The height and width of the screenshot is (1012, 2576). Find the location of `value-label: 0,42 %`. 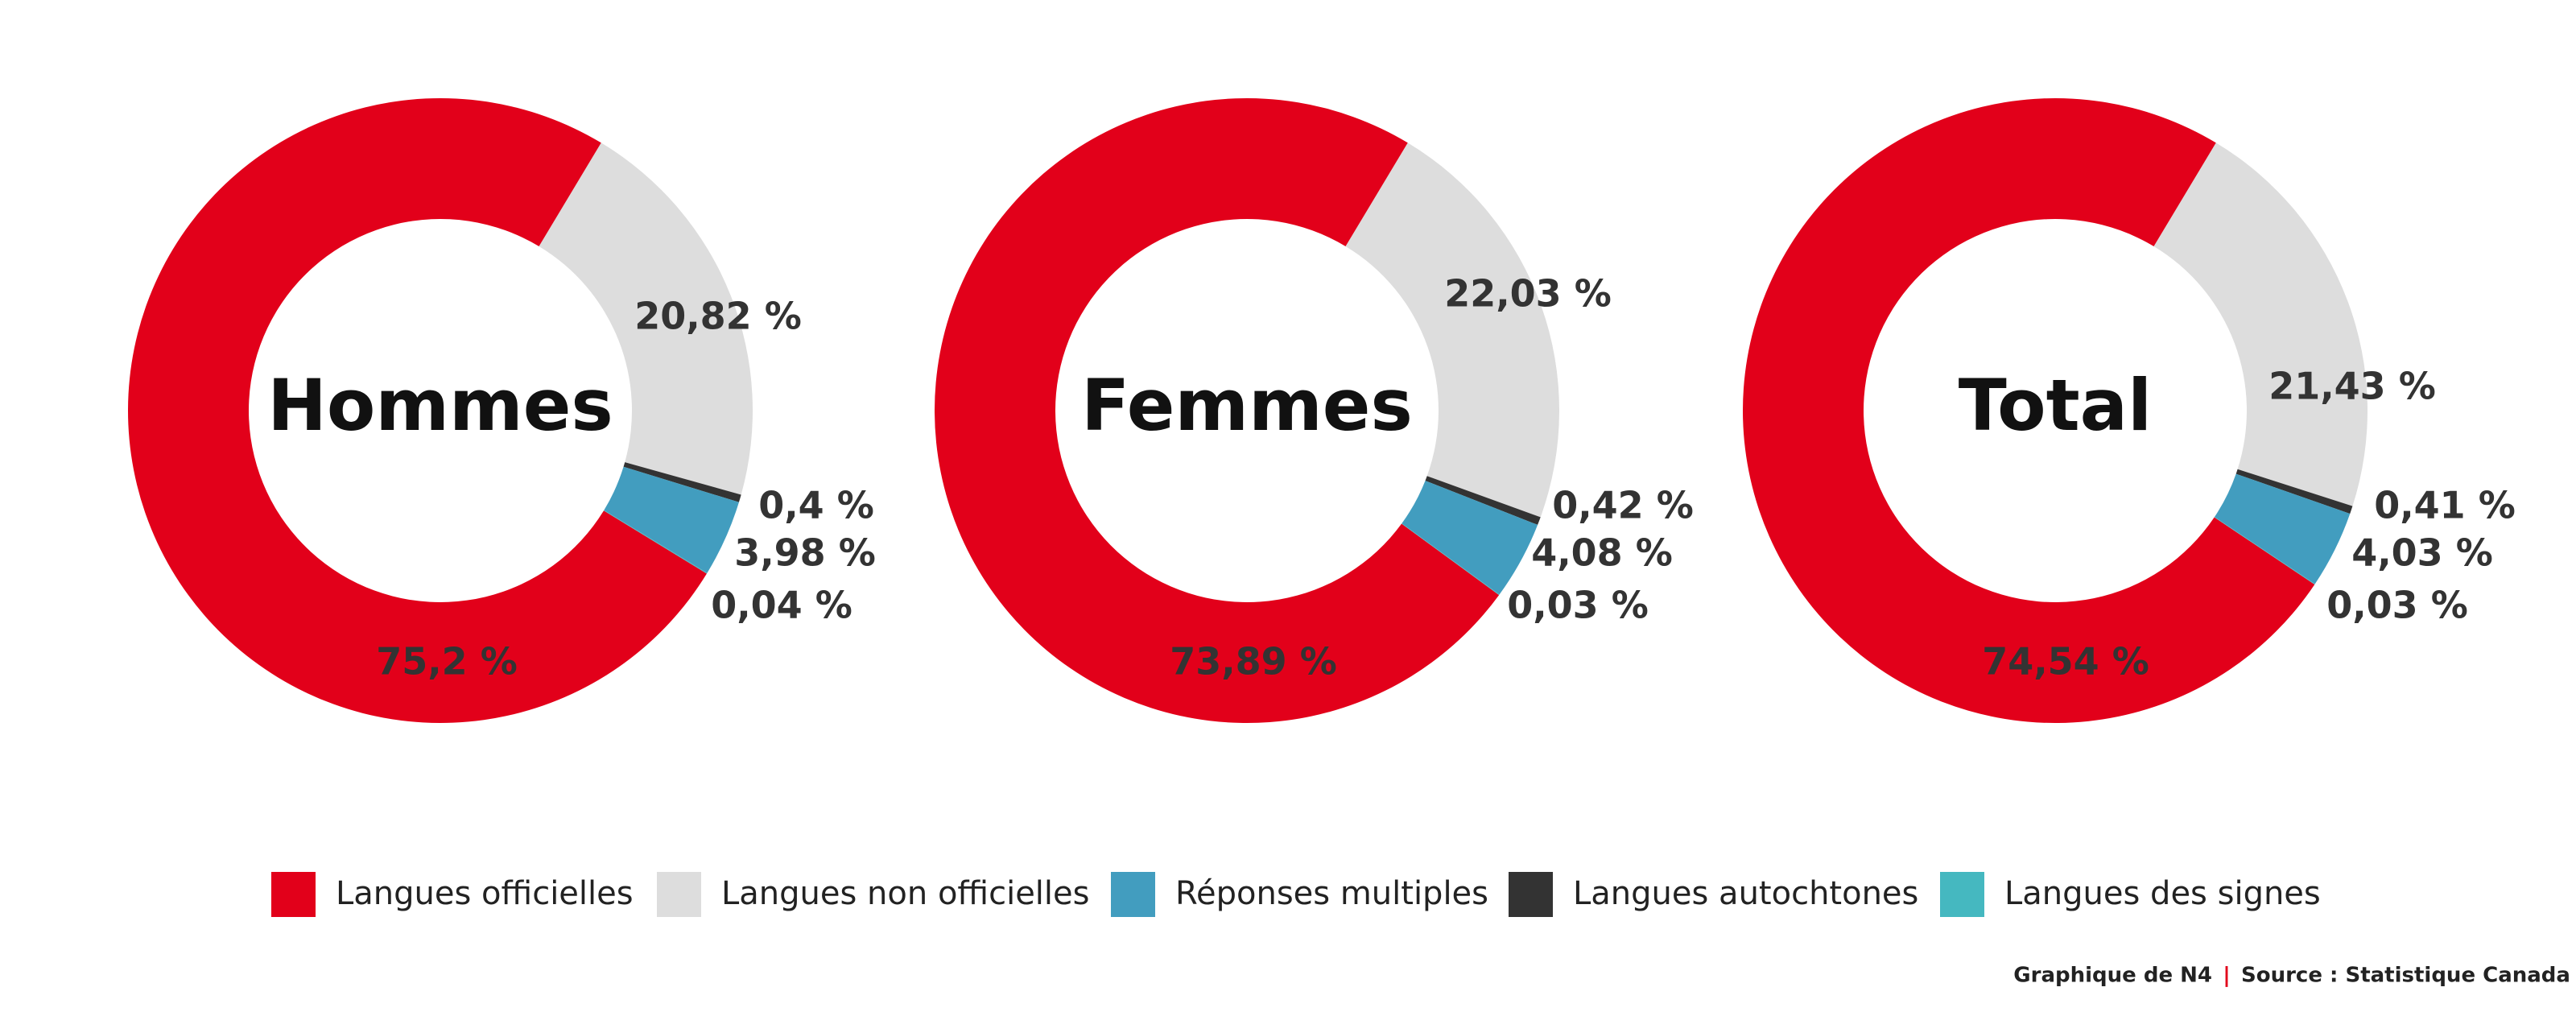

value-label: 0,42 % is located at coordinates (1623, 505).